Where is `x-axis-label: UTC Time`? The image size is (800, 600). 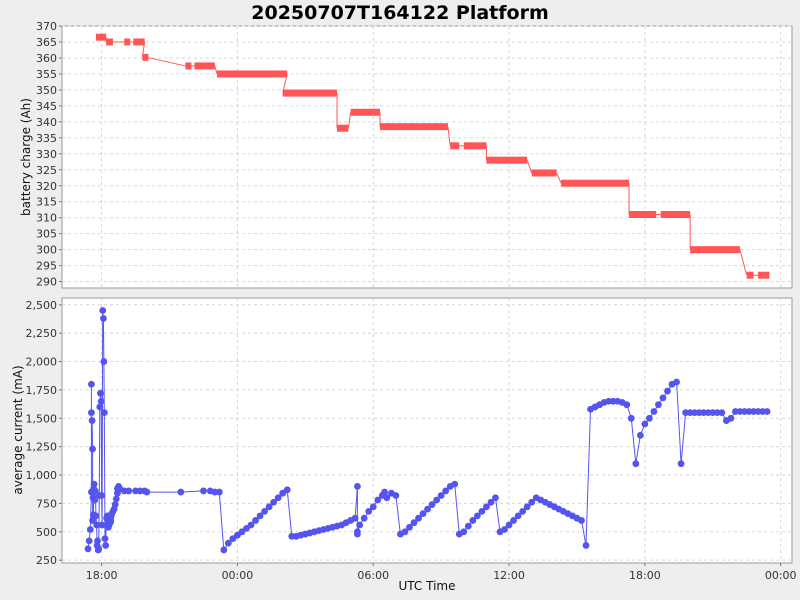 x-axis-label: UTC Time is located at coordinates (427, 586).